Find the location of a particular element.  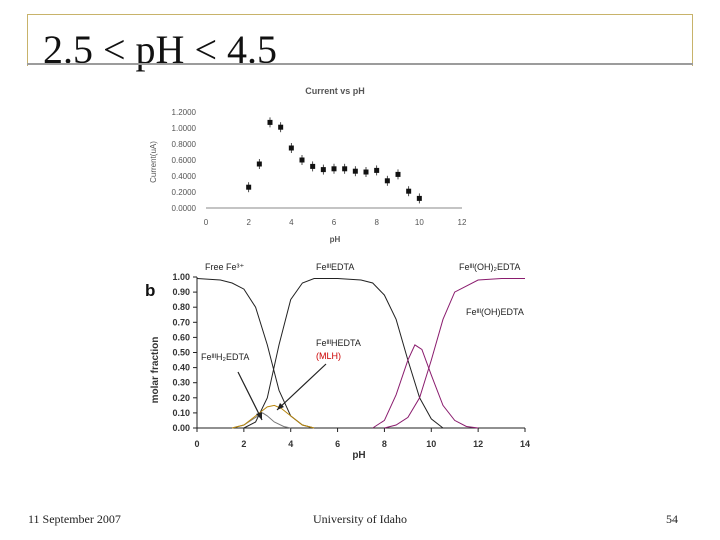

chart-b-y-tick: 1.00 is located at coordinates (181, 277).